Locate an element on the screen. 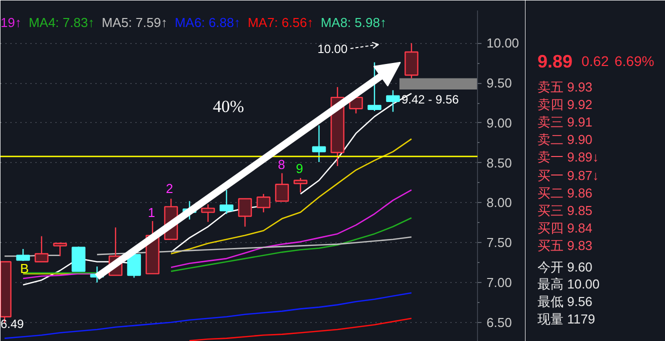 Image resolution: width=665 pixels, height=341 pixels. y-tick-label: 9.50 is located at coordinates (499, 83).